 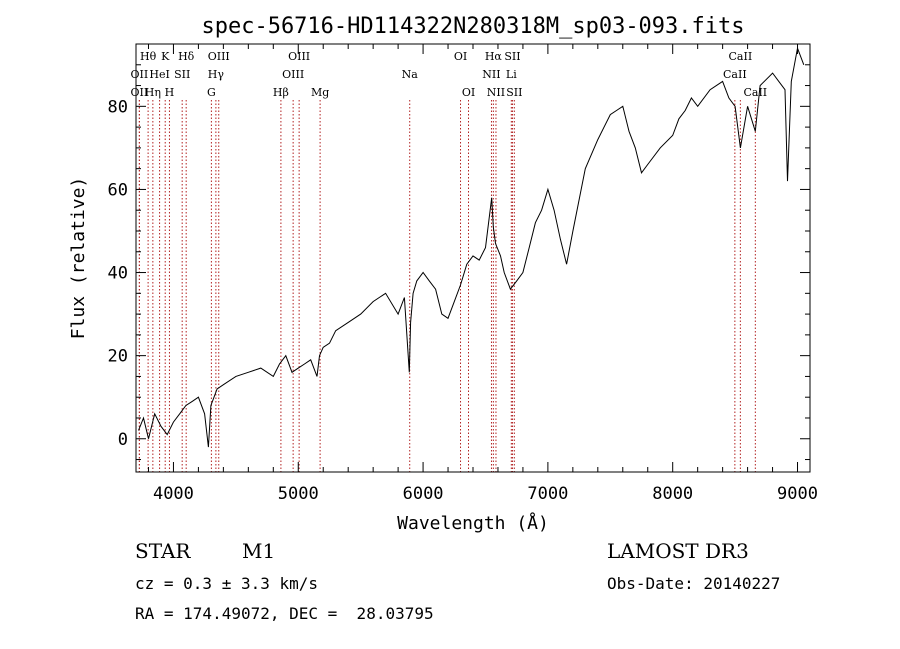 What do you see at coordinates (165, 56) in the screenshot?
I see `line-marker-label: K` at bounding box center [165, 56].